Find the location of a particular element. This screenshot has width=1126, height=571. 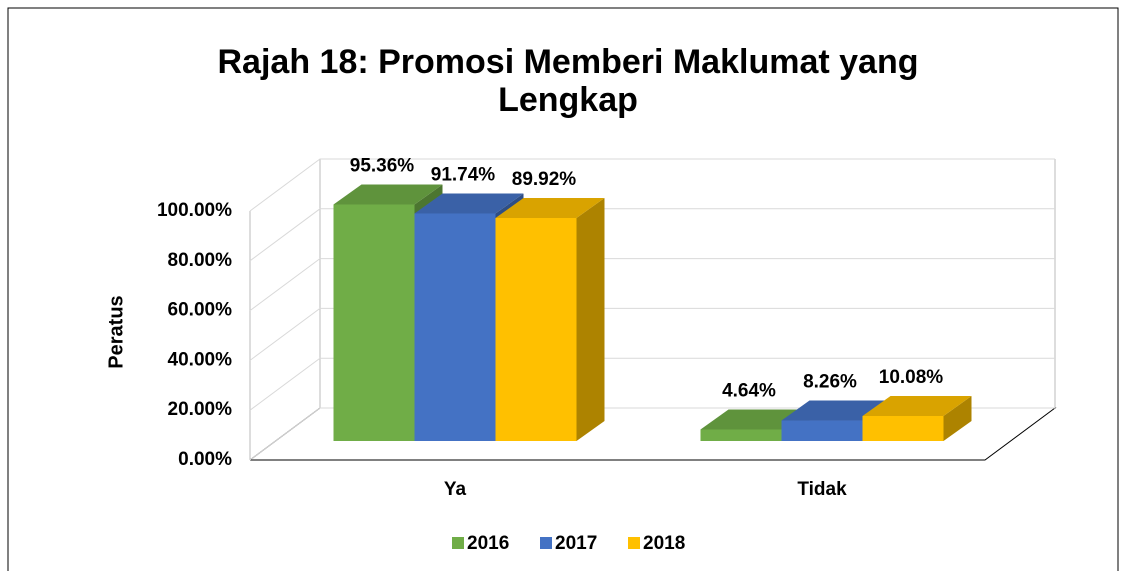

x-tick-label: Tidak is located at coordinates (822, 489).